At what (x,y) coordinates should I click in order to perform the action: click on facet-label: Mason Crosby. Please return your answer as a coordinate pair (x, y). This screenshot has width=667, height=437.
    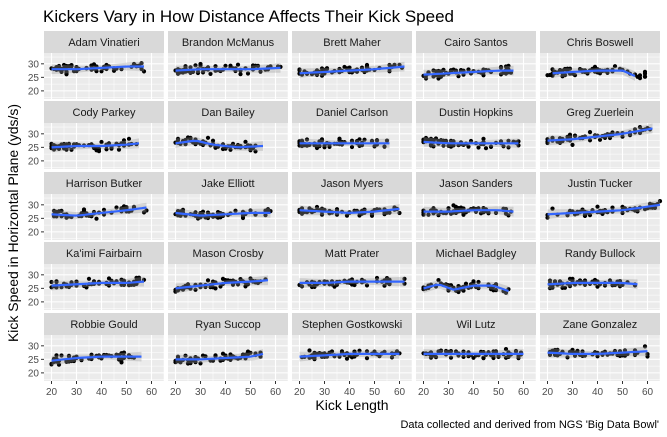
    Looking at the image, I should click on (228, 254).